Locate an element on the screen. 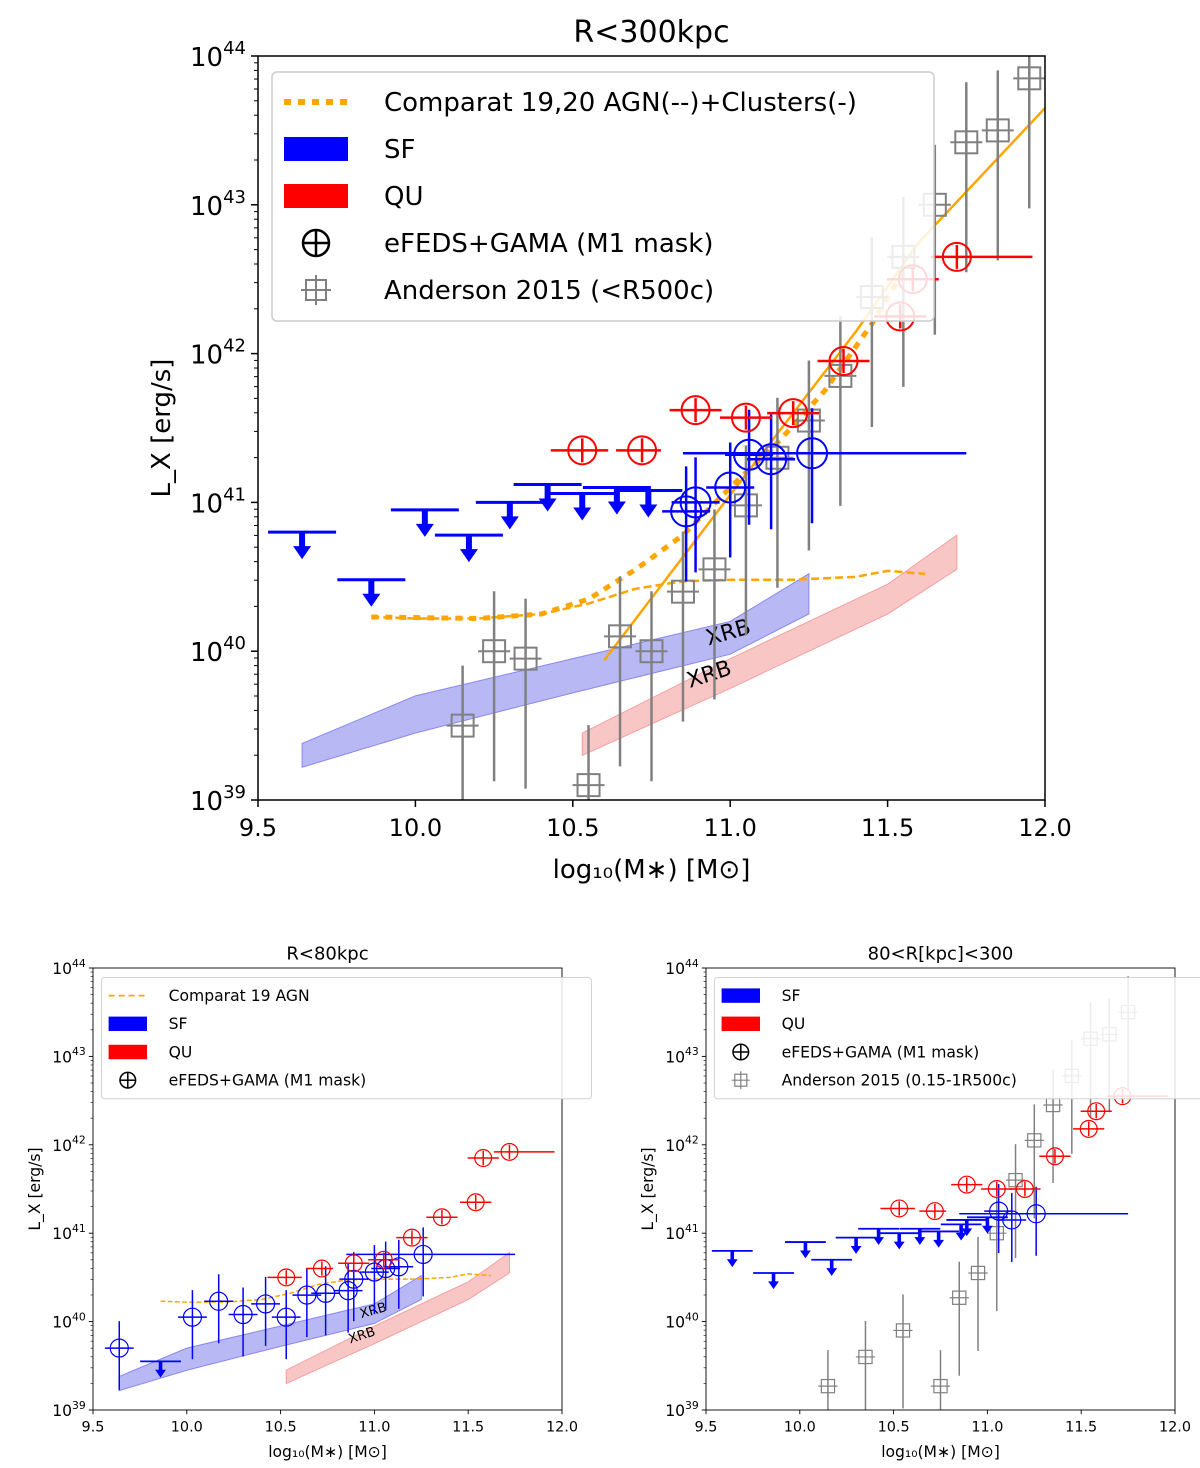 The height and width of the screenshot is (1468, 1200). legend-qu-swatch is located at coordinates (316, 196).